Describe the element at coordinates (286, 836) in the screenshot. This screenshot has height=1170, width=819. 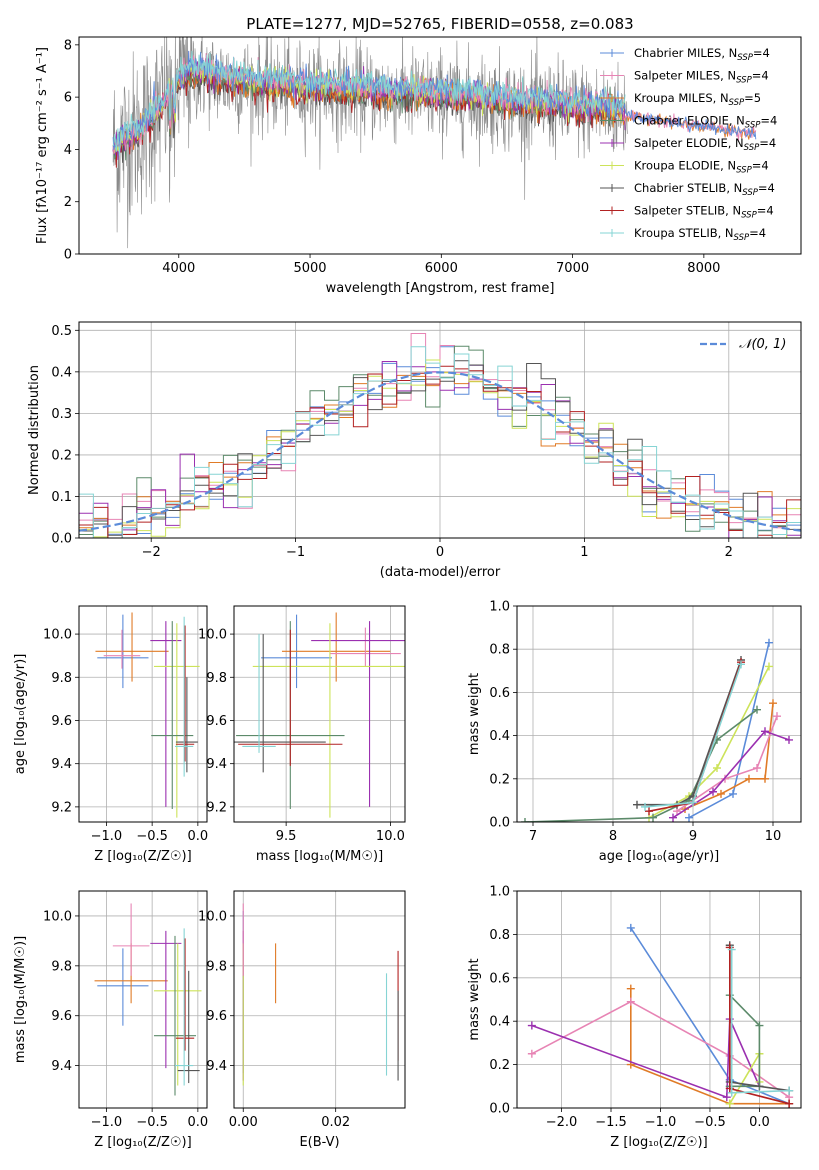
I see `x-tick-label: 9.5` at that location.